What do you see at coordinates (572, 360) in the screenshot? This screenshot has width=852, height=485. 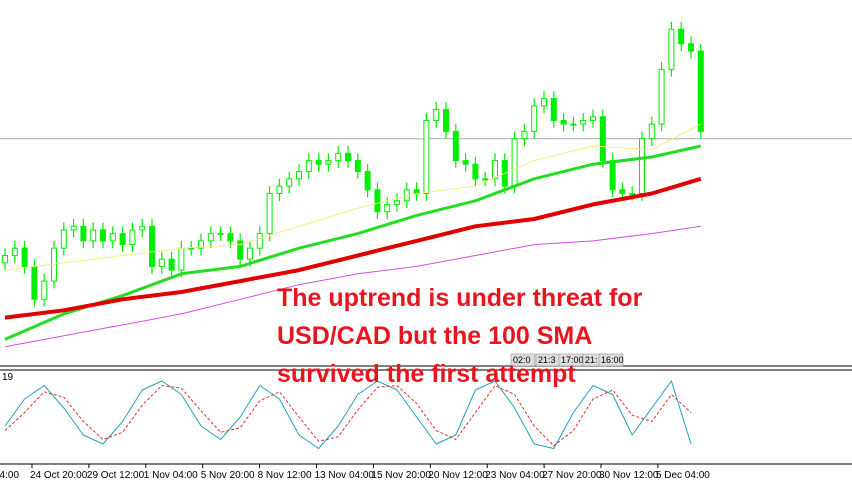 I see `time-marker: 17:00` at bounding box center [572, 360].